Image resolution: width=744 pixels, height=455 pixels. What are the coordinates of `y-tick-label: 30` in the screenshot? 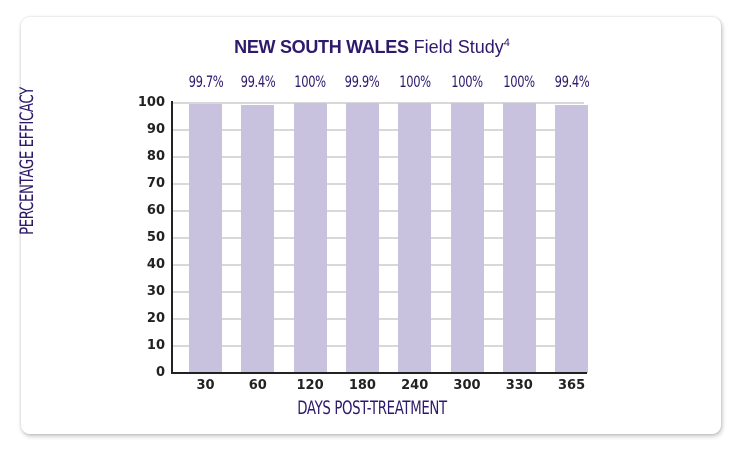 It's located at (155, 291).